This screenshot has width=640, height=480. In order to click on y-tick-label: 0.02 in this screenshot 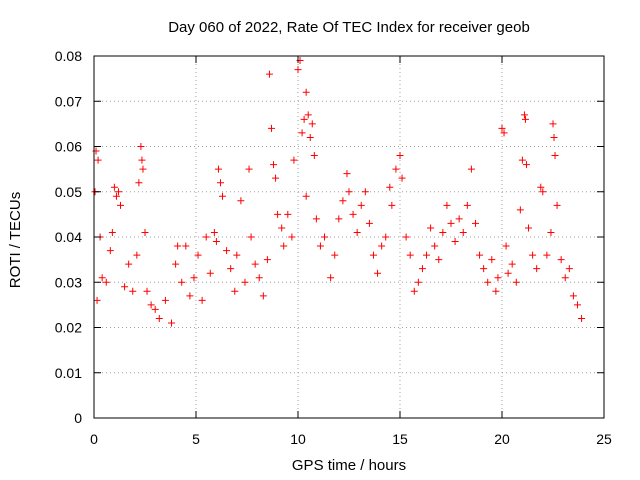, I will do `click(68, 328)`.